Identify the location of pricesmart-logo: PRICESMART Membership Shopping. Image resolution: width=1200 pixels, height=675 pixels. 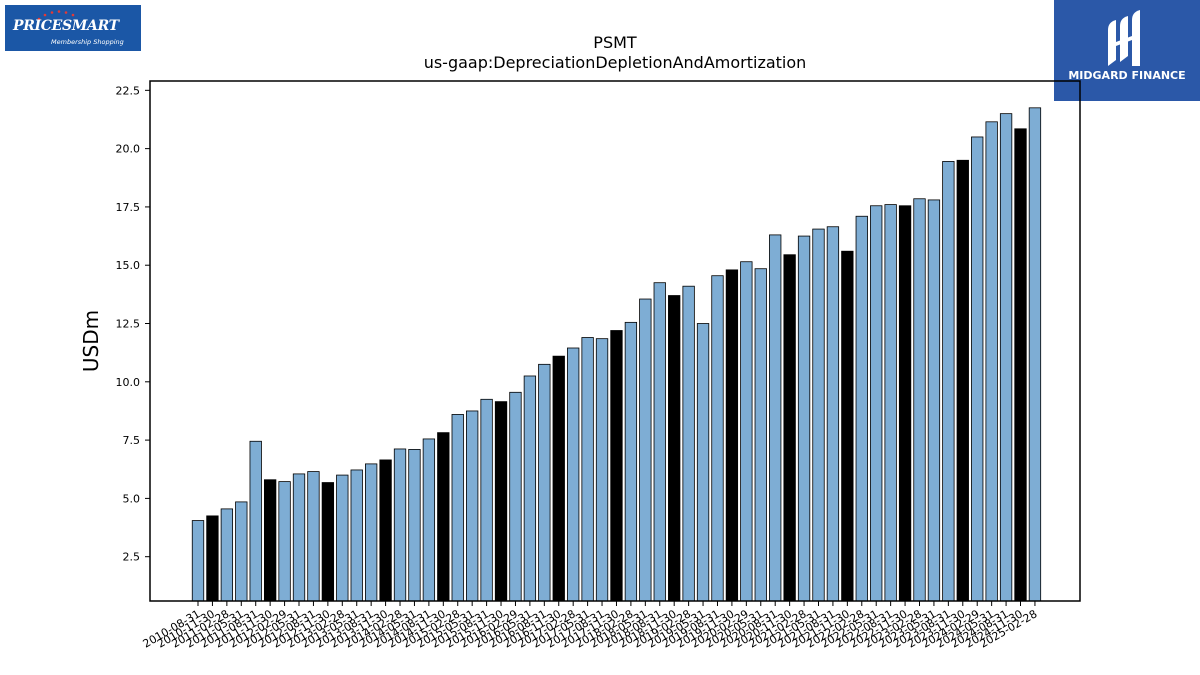
(73, 28).